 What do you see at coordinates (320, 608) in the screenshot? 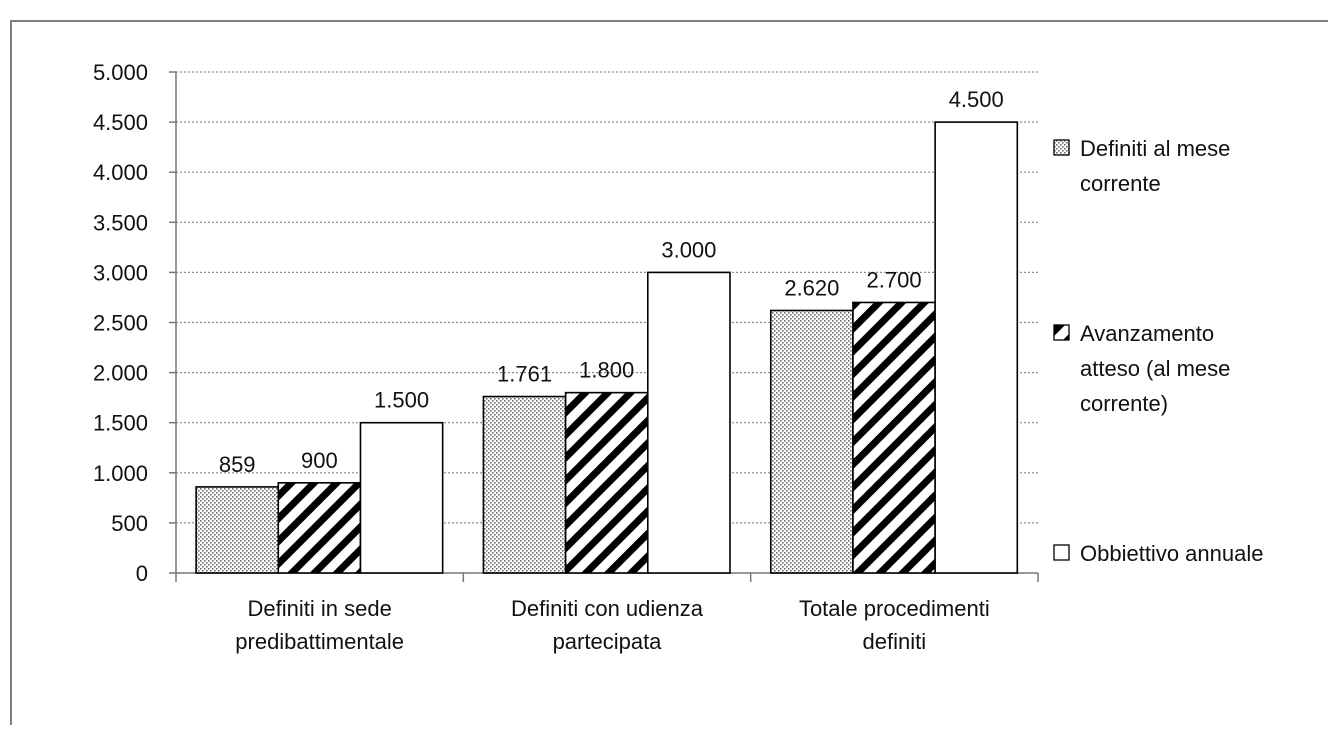
I see `x-category-label-line: Definiti in sede` at bounding box center [320, 608].